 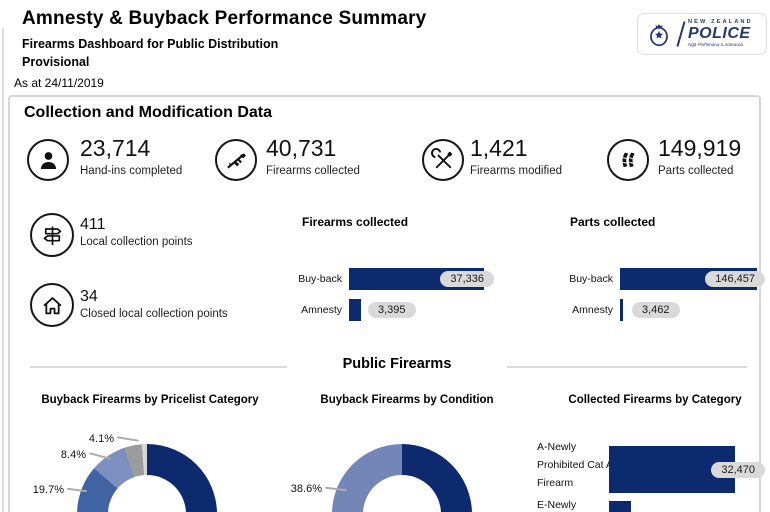 What do you see at coordinates (627, 367) in the screenshot?
I see `divider-right` at bounding box center [627, 367].